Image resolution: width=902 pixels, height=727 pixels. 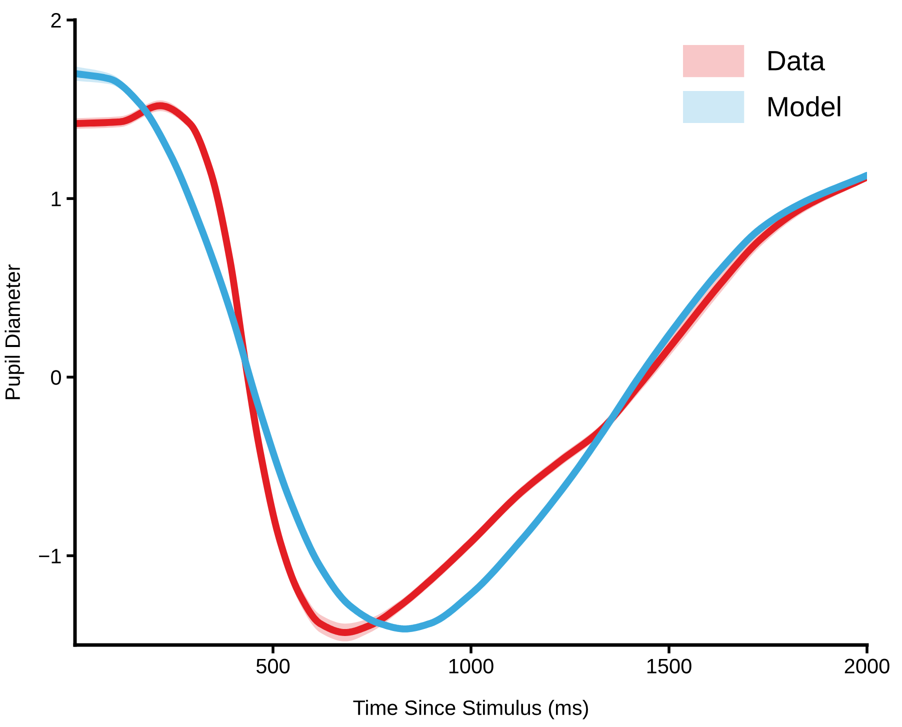 I want to click on y-tick-label: 2, so click(x=56, y=20).